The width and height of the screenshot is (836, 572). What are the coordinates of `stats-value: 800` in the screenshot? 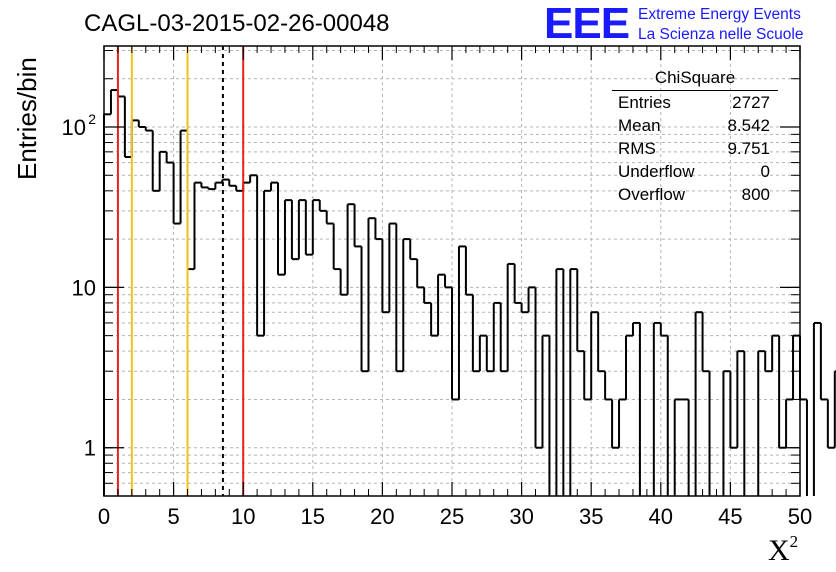 It's located at (755, 194).